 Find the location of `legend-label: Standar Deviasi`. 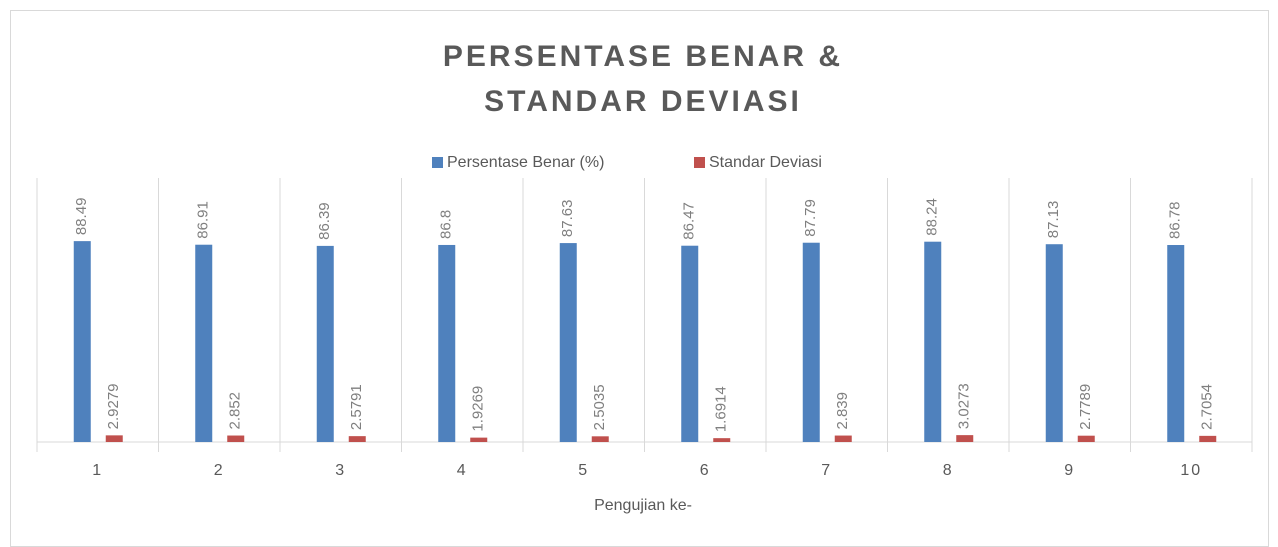

legend-label: Standar Deviasi is located at coordinates (765, 162).